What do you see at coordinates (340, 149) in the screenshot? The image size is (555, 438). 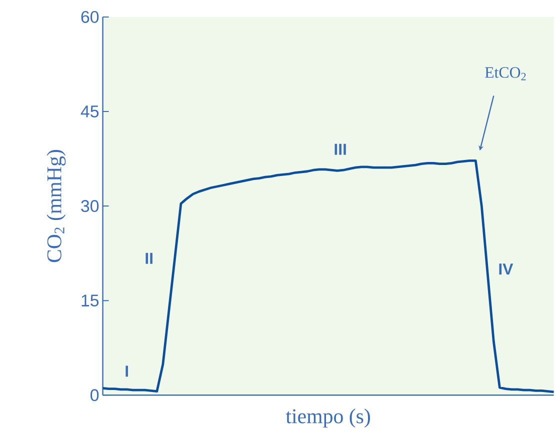 I see `annotation: III` at bounding box center [340, 149].